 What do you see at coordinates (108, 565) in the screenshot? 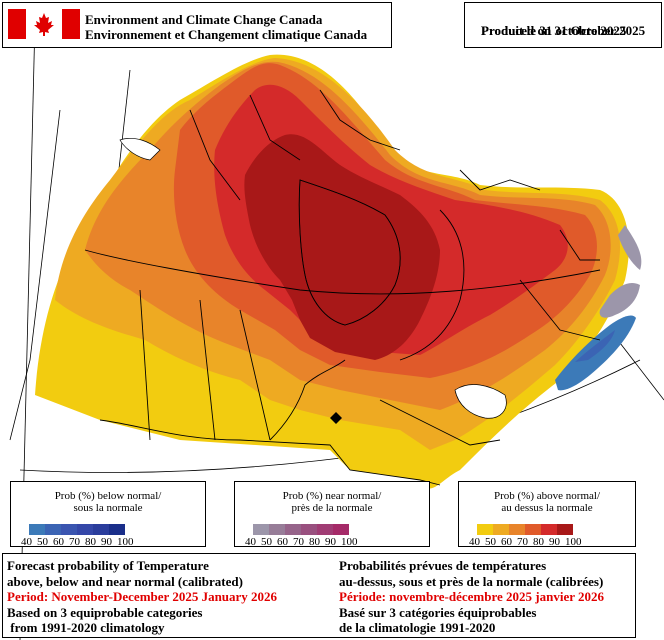
I see `footer-en-line1: Forecast probability of Temperature` at bounding box center [108, 565].